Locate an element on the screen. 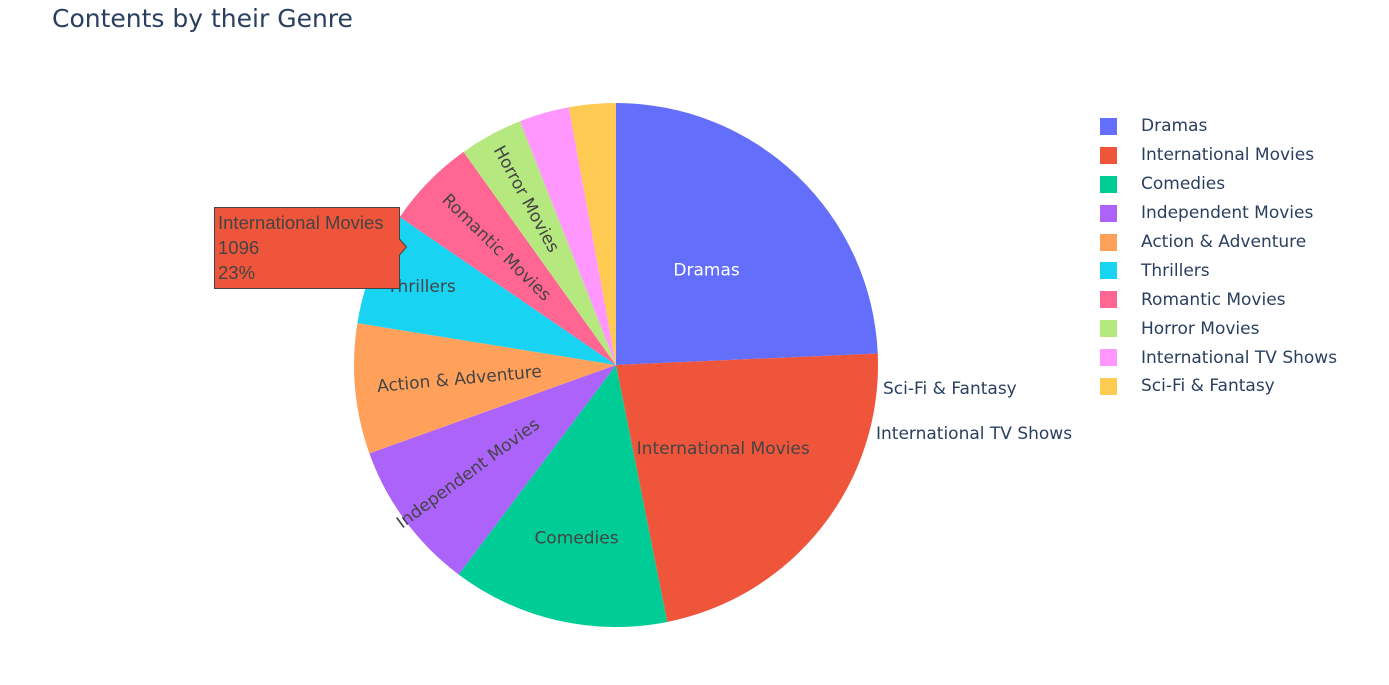  tooltip-percent: 23% is located at coordinates (237, 272).